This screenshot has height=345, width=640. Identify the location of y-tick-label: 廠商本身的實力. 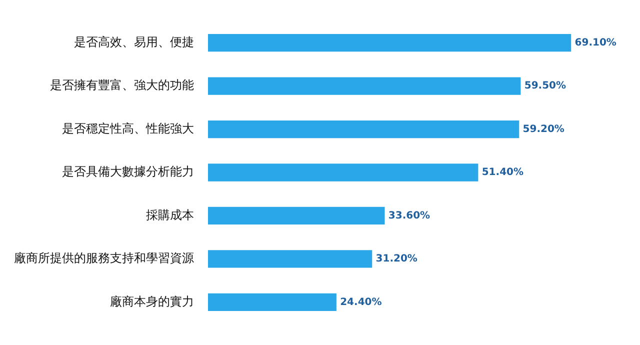
(152, 301).